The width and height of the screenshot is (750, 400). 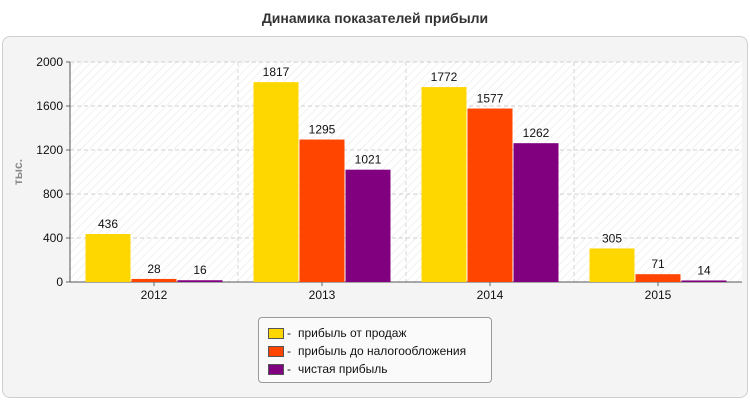 What do you see at coordinates (444, 77) in the screenshot?
I see `bar-value-label: 1772` at bounding box center [444, 77].